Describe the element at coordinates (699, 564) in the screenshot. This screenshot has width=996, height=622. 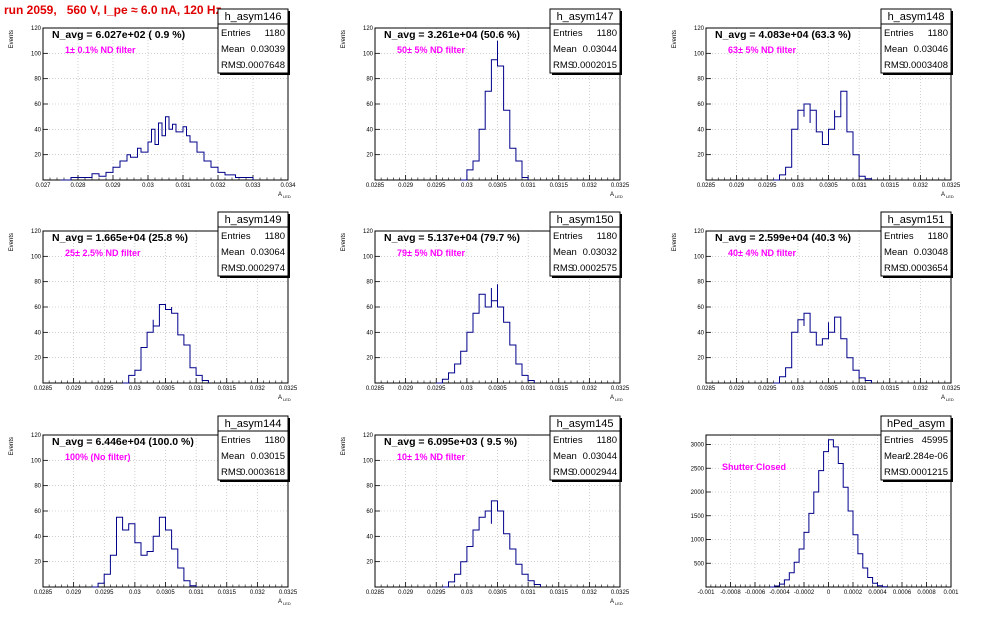
I see `y-tick-label: 500` at that location.